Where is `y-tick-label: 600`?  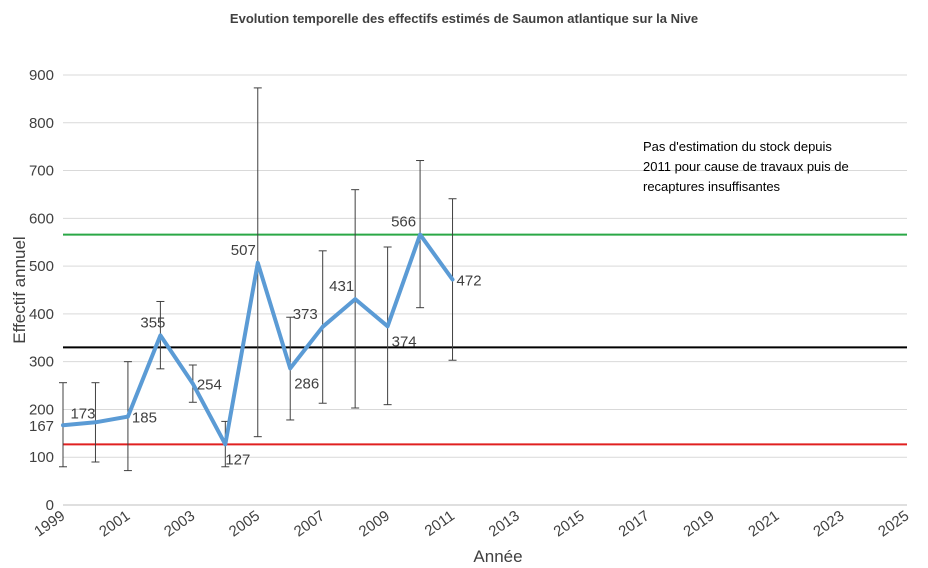 y-tick-label: 600 is located at coordinates (41, 218).